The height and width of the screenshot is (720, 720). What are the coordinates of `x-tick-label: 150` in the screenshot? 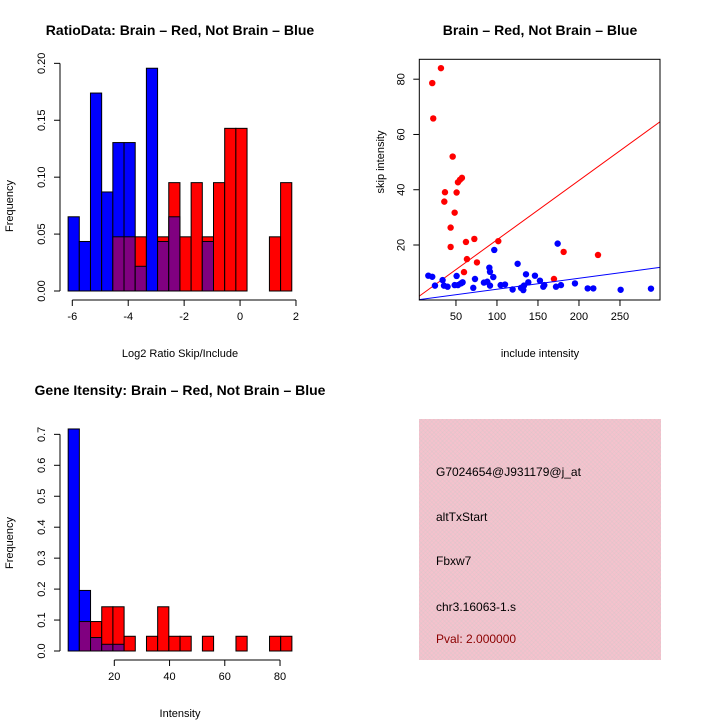 It's located at (538, 317).